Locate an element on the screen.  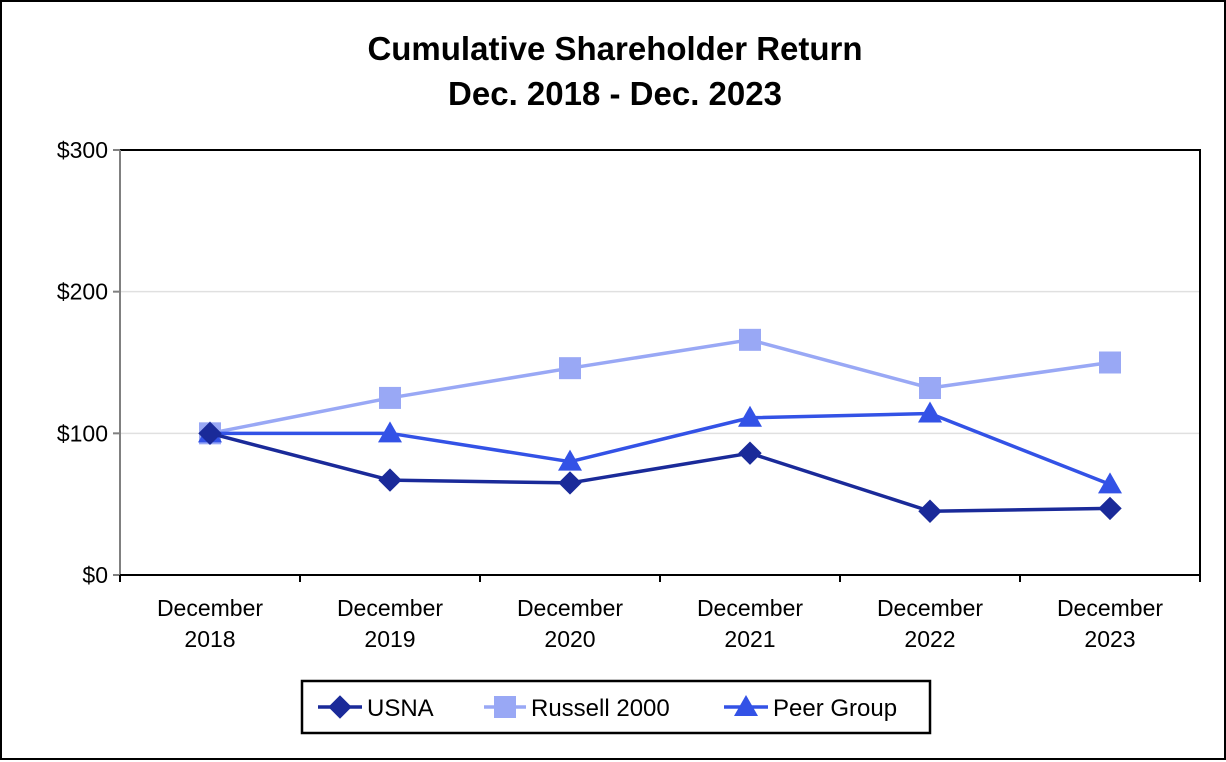
series-usna is located at coordinates (660, 472).